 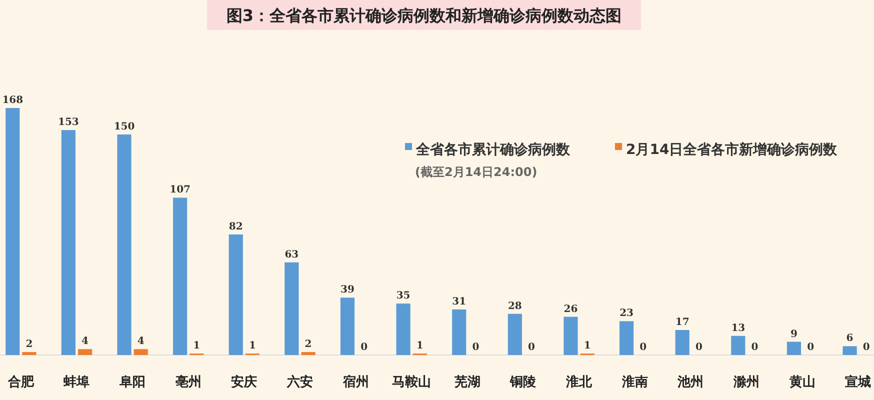 I want to click on x-tick-label: 铜陵, so click(x=523, y=382).